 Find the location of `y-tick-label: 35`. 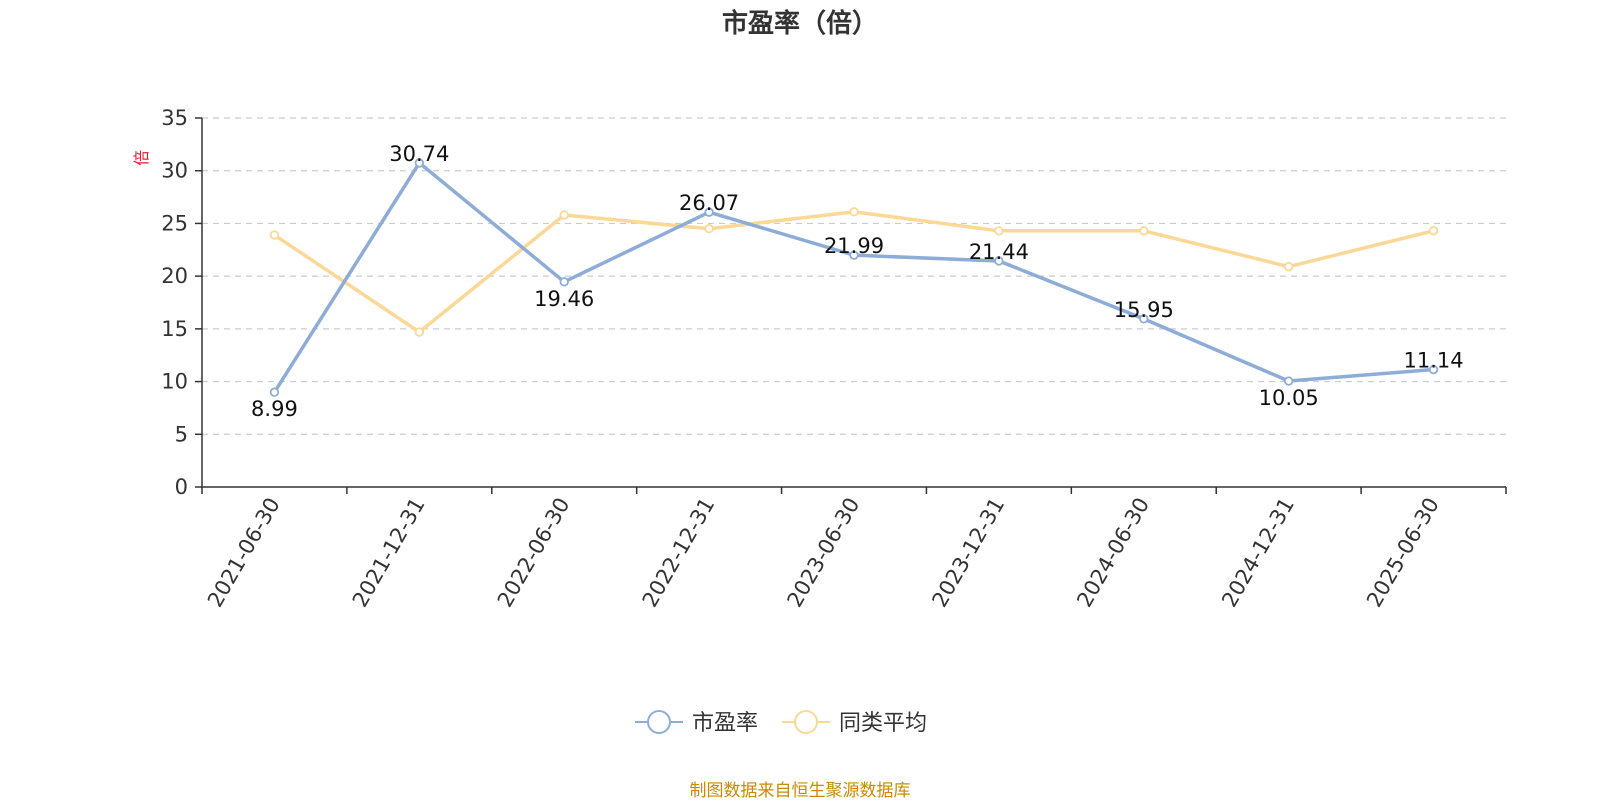

y-tick-label: 35 is located at coordinates (174, 118).